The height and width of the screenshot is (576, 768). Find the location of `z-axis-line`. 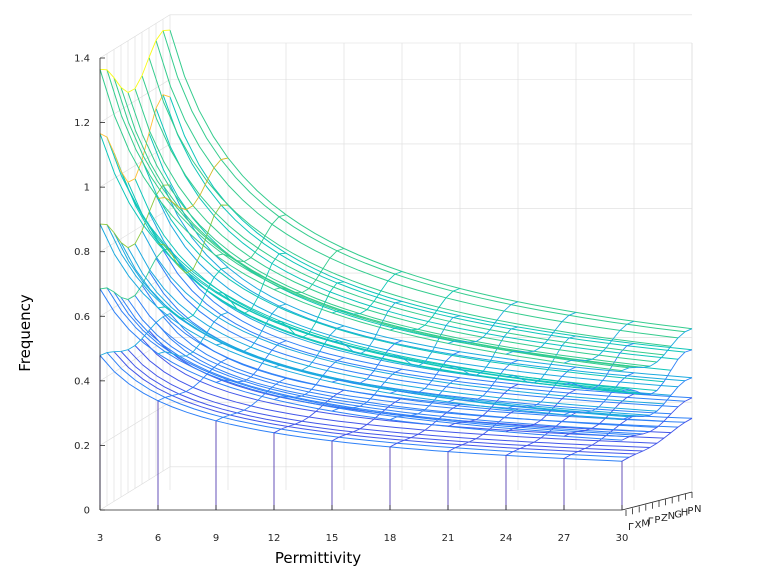

z-axis-line is located at coordinates (657, 501).